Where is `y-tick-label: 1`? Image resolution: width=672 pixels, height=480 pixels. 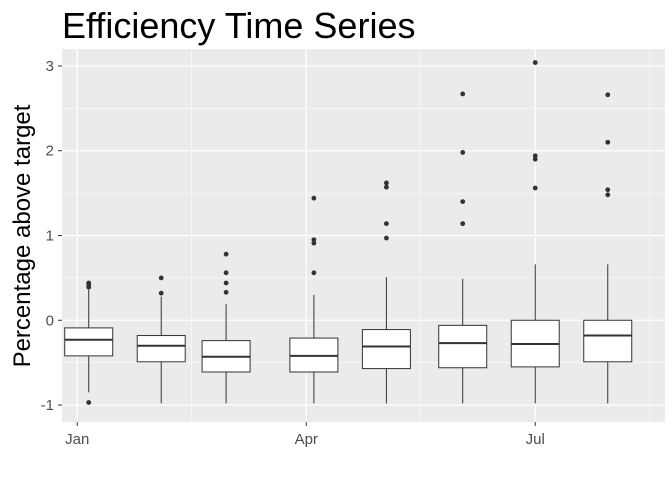 y-tick-label: 1 is located at coordinates (50, 236).